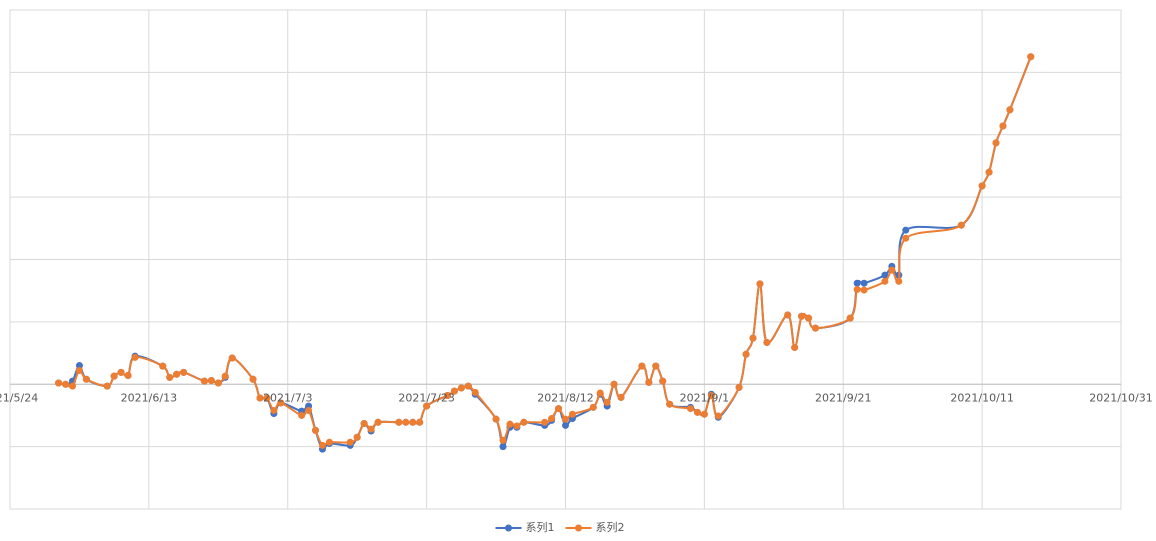  Describe the element at coordinates (610, 527) in the screenshot. I see `legend-label: 系列2` at that location.